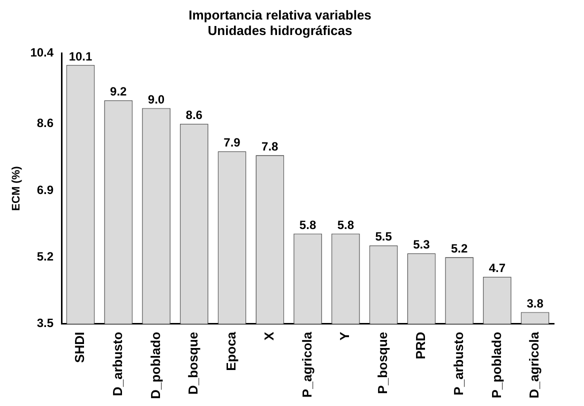 The height and width of the screenshot is (406, 584). I want to click on x-tick-label: SHDI, so click(80, 347).